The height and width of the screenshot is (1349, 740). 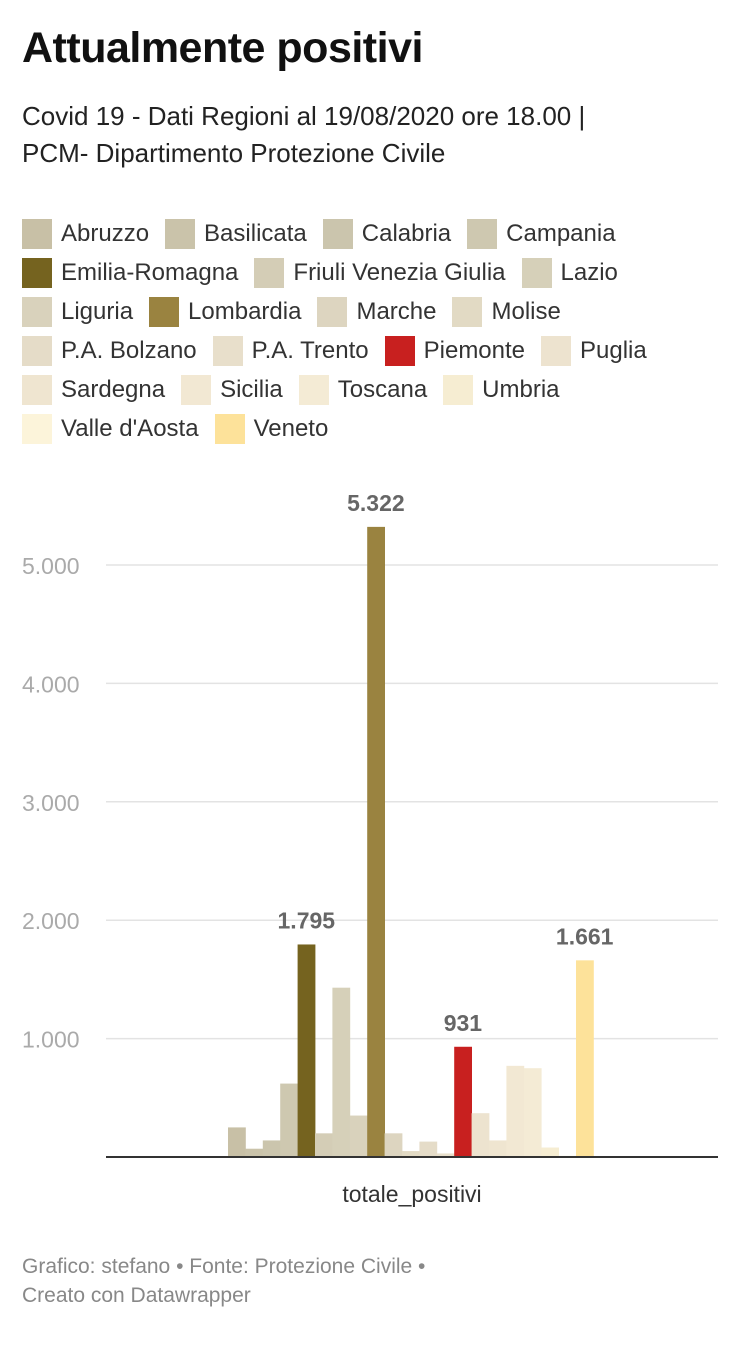 What do you see at coordinates (51, 684) in the screenshot?
I see `y-tick-label: 4.000` at bounding box center [51, 684].